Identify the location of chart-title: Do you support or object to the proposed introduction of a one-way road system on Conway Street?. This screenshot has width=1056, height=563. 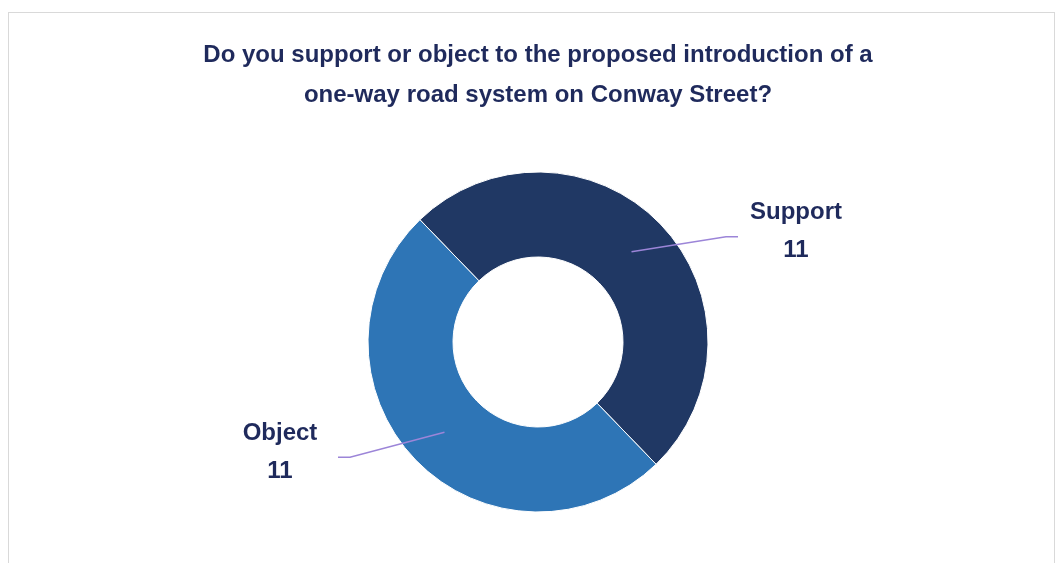
(538, 73).